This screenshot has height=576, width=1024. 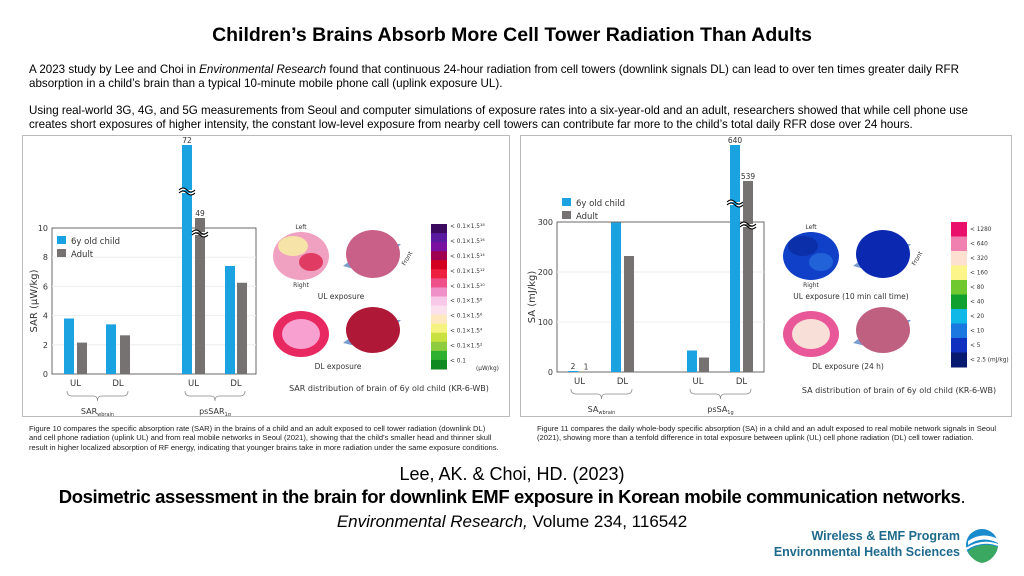 What do you see at coordinates (114, 69) in the screenshot?
I see `intro-text: A 2023 study by Lee and Choi in` at bounding box center [114, 69].